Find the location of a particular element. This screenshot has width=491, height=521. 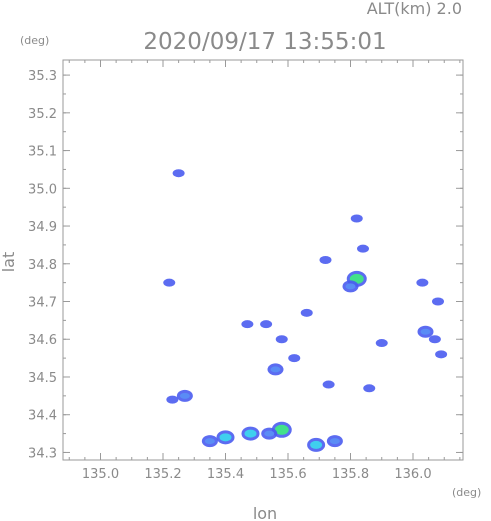

x-tick-label: 135.8 is located at coordinates (350, 474).